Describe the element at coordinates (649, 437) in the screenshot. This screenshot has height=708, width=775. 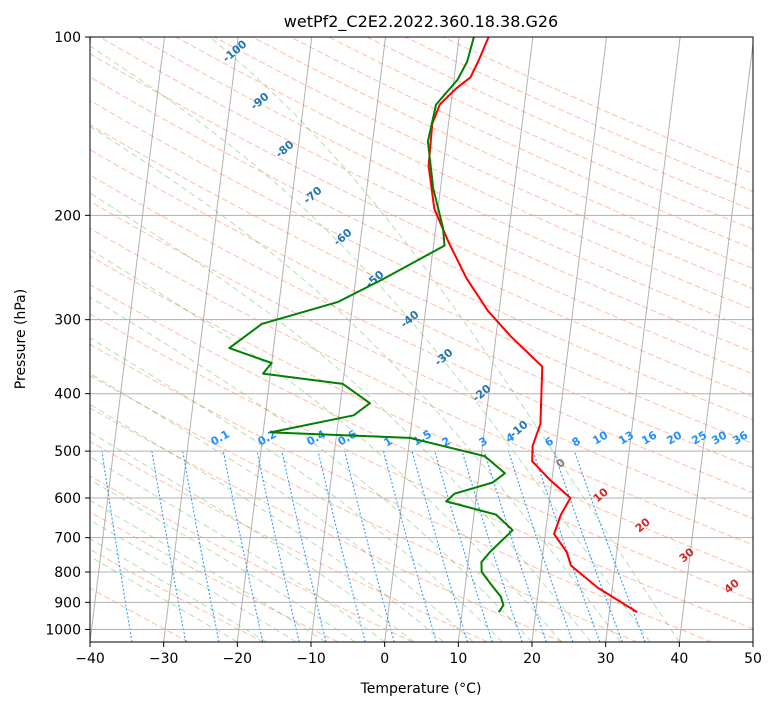
I see `mixing-ratio-label: 16` at that location.